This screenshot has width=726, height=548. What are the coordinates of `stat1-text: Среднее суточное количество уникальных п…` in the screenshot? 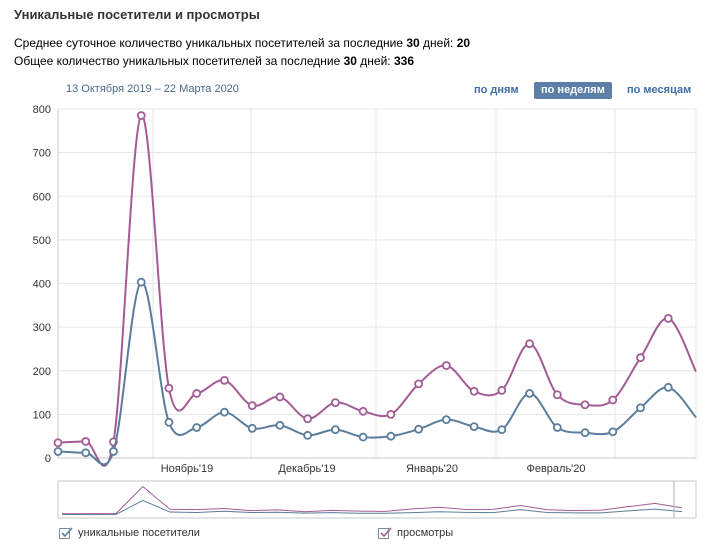 It's located at (210, 43).